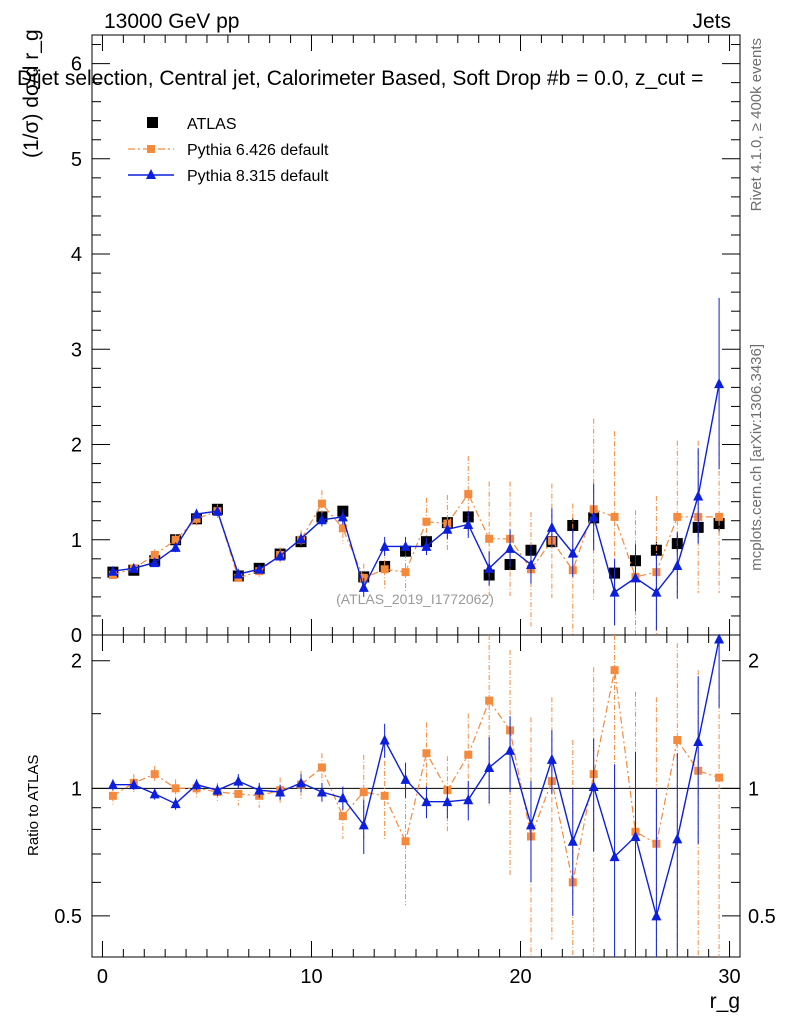  What do you see at coordinates (76, 160) in the screenshot?
I see `main-ytick-label: 5` at bounding box center [76, 160].